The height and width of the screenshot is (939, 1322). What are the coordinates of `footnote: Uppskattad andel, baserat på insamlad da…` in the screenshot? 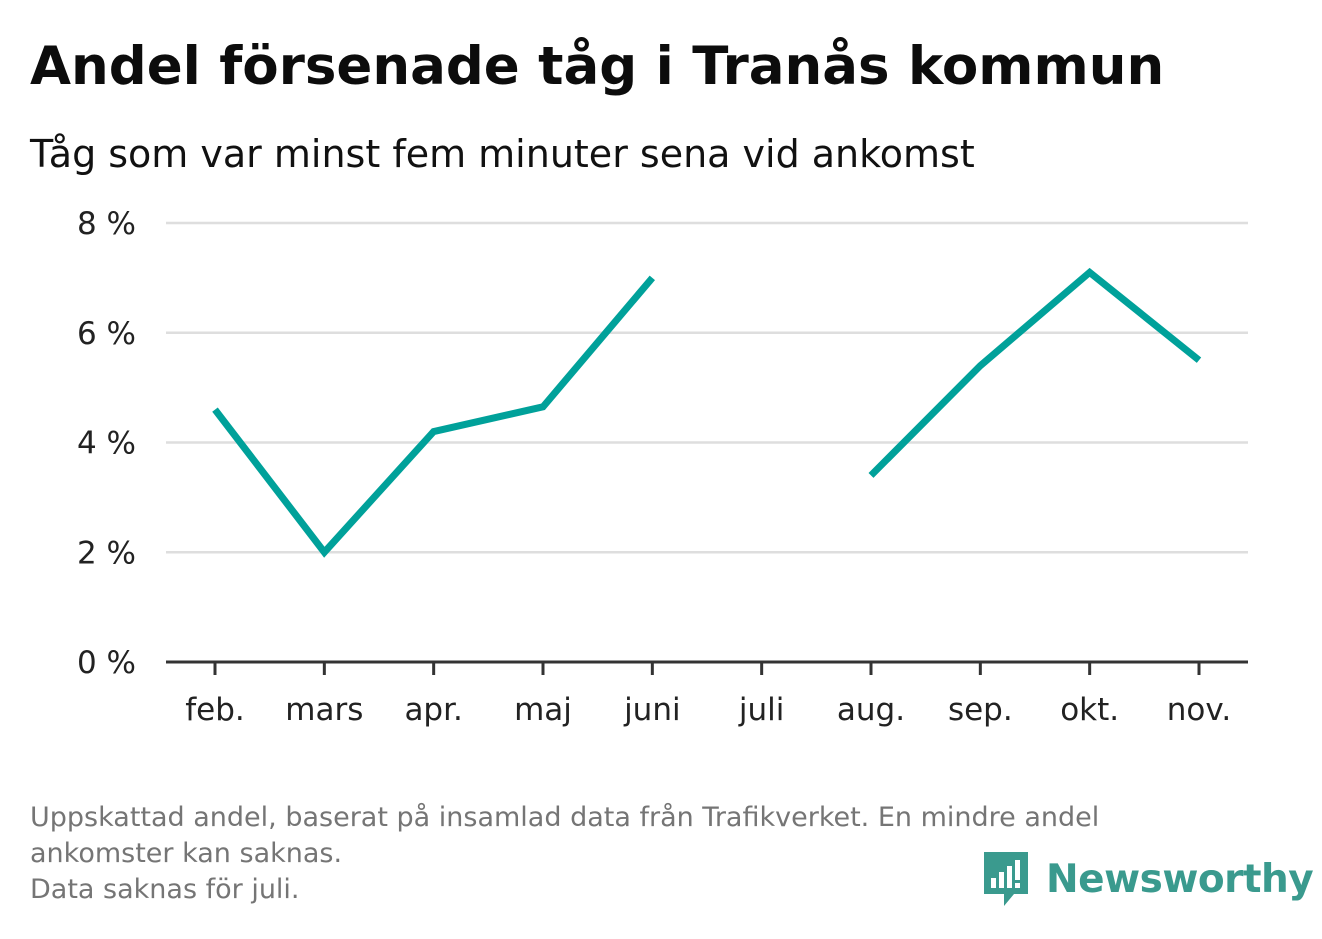 It's located at (655, 854).